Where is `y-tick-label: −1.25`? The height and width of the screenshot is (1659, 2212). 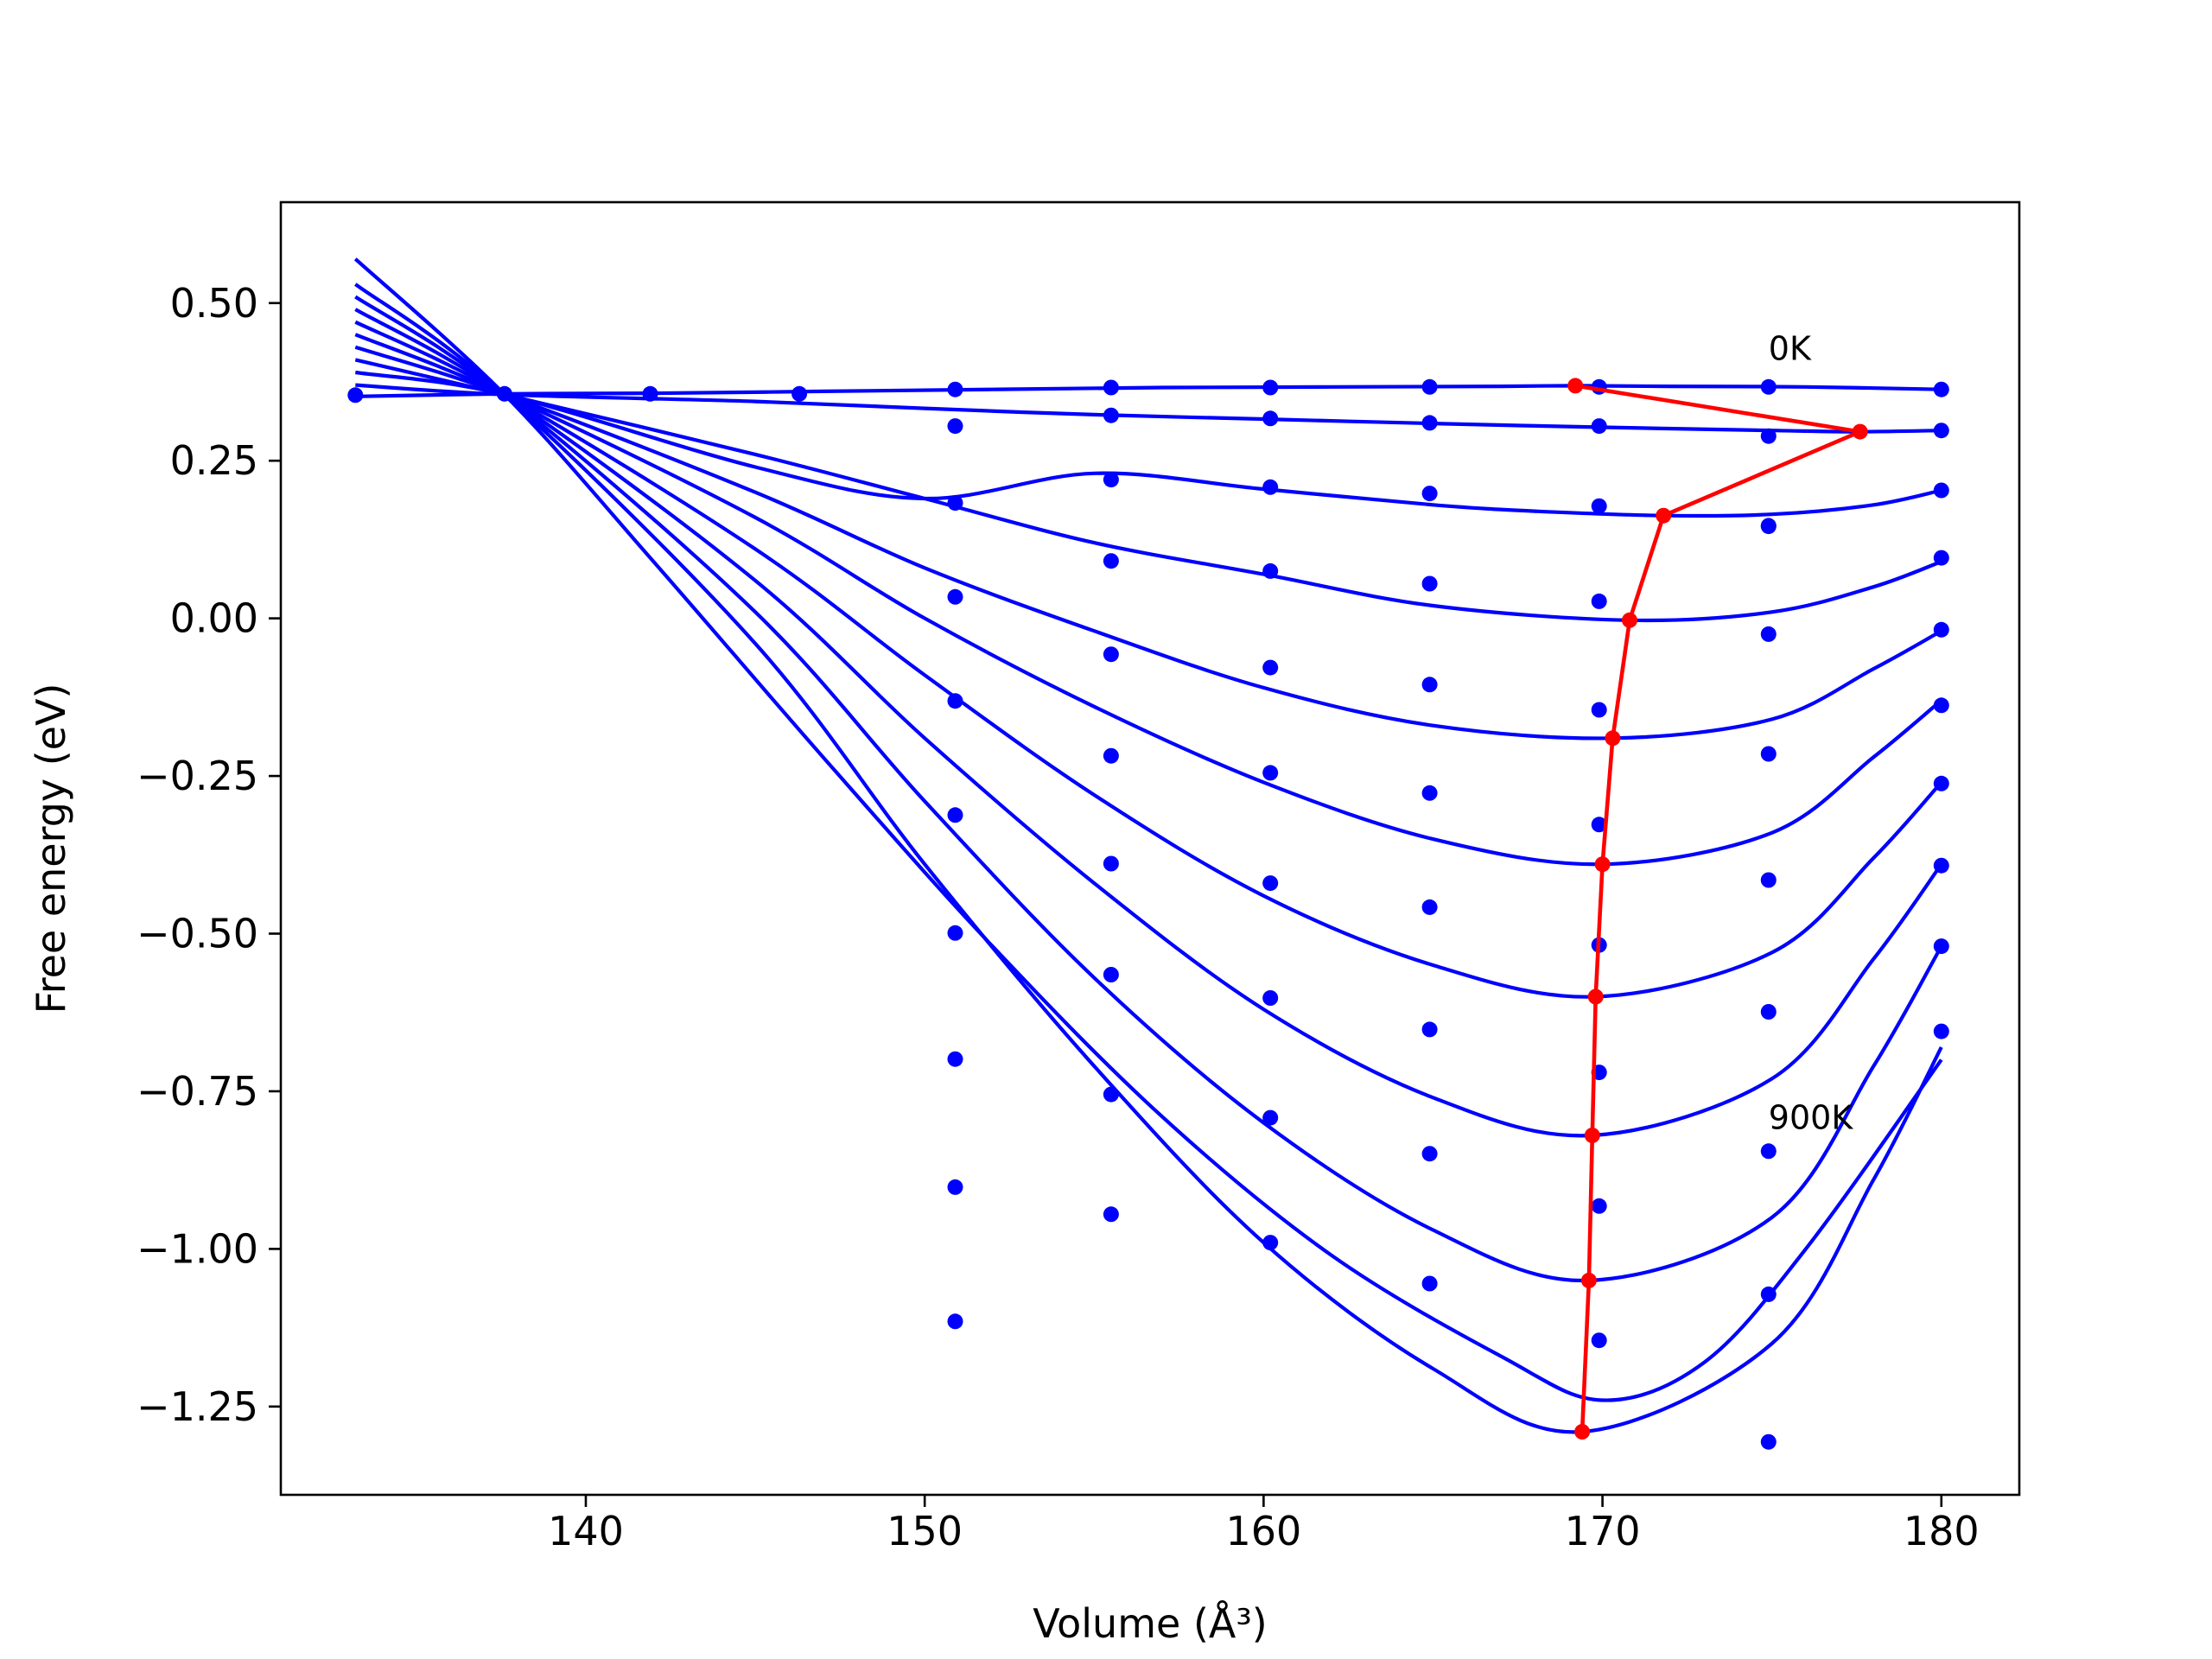
y-tick-label: −1.25 is located at coordinates (197, 1406).